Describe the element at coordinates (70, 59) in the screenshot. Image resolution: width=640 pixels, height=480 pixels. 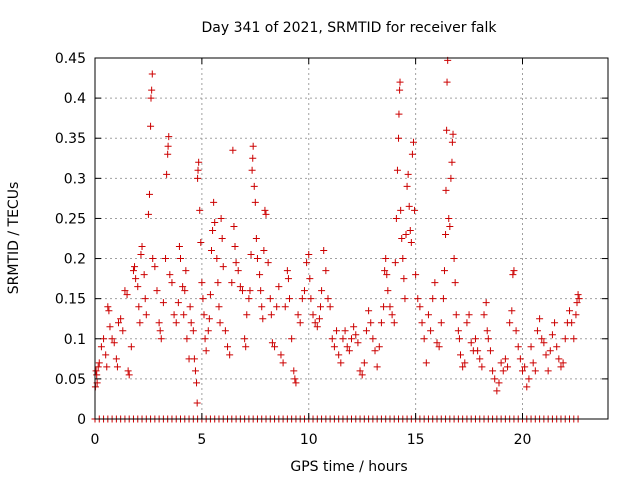
I see `y-tick-label: 0.45` at that location.